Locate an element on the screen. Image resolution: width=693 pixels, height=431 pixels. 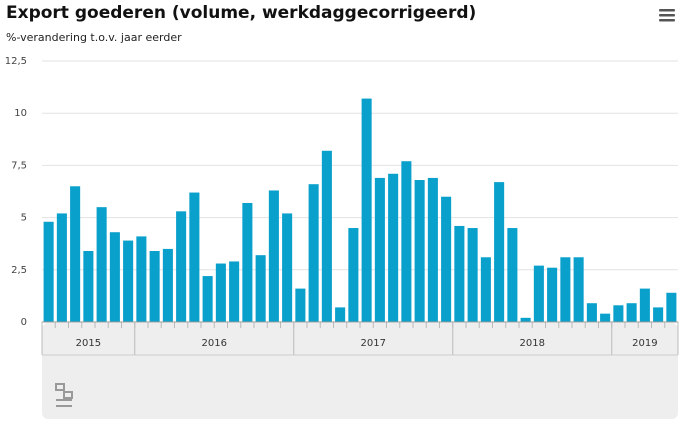
menu-button is located at coordinates (667, 15).